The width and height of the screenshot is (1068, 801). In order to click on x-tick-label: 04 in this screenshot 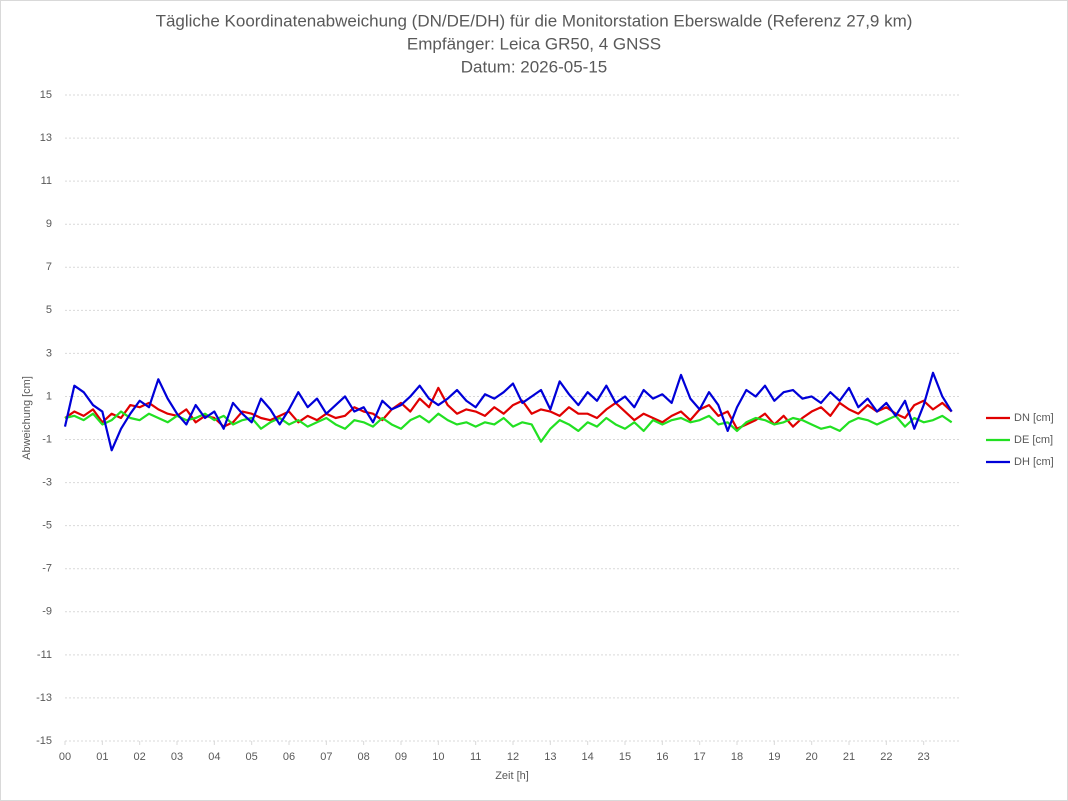, I will do `click(214, 757)`.